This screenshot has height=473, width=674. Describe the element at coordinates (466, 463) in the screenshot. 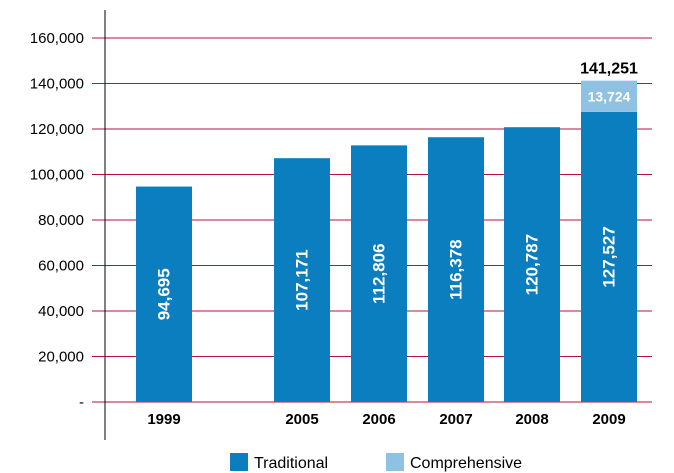

I see `legend-label-comprehensive: Comprehensive` at that location.